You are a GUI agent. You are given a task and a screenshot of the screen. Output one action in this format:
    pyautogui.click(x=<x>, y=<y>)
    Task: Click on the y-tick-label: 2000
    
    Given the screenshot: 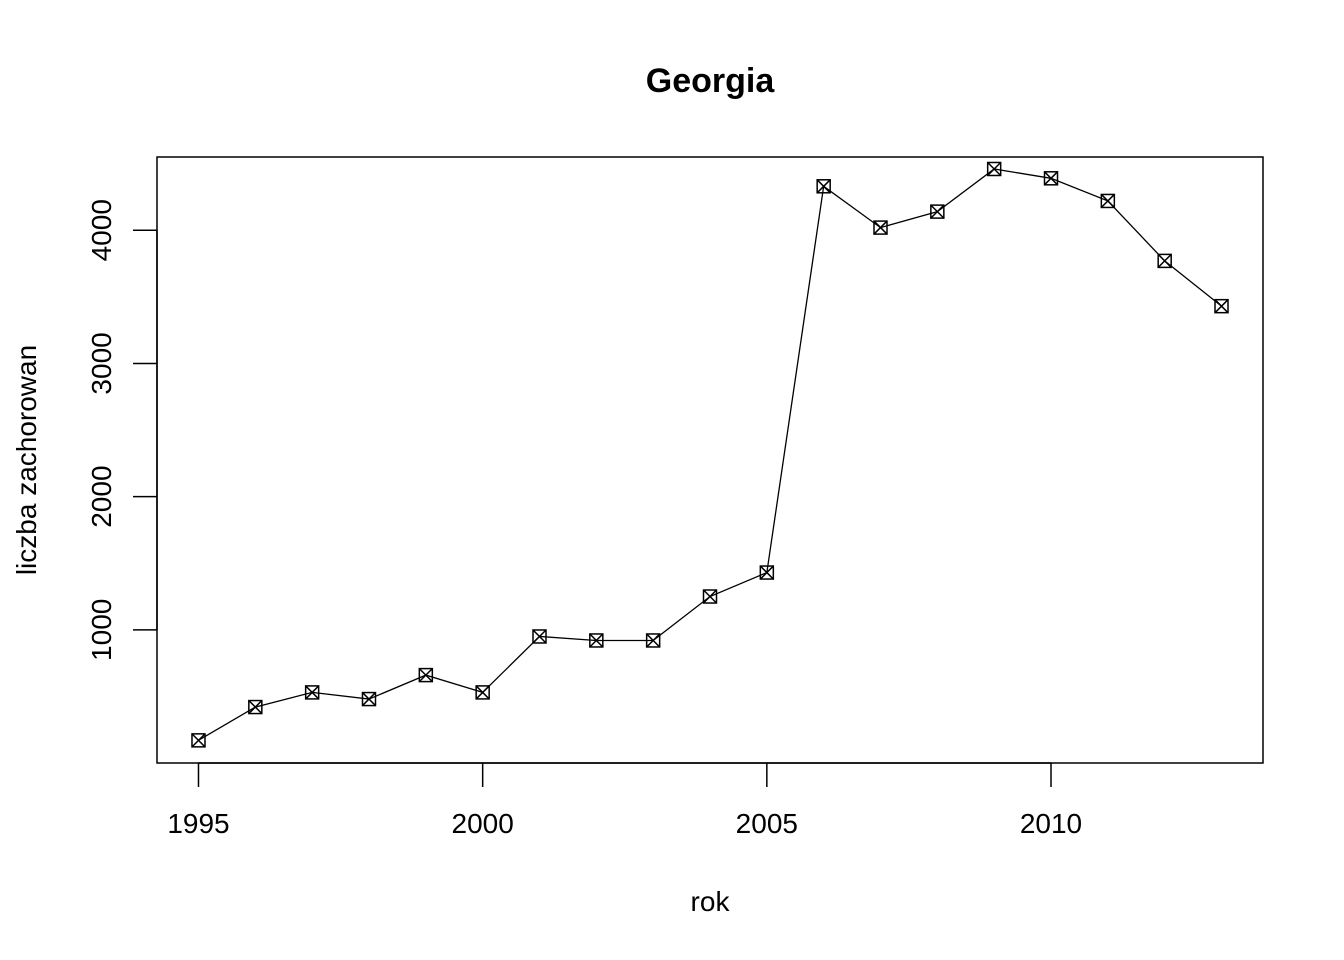 What is the action you would take?
    pyautogui.click(x=101, y=496)
    